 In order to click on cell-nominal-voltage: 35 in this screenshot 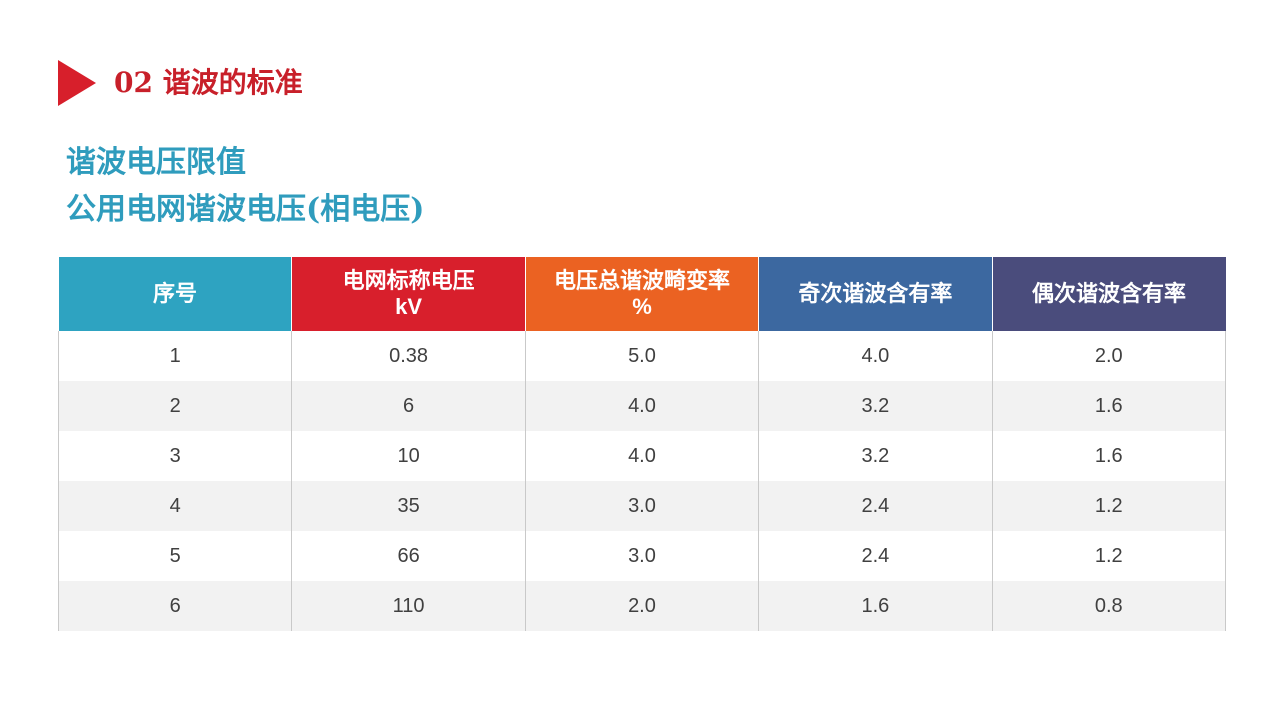, I will do `click(408, 506)`.